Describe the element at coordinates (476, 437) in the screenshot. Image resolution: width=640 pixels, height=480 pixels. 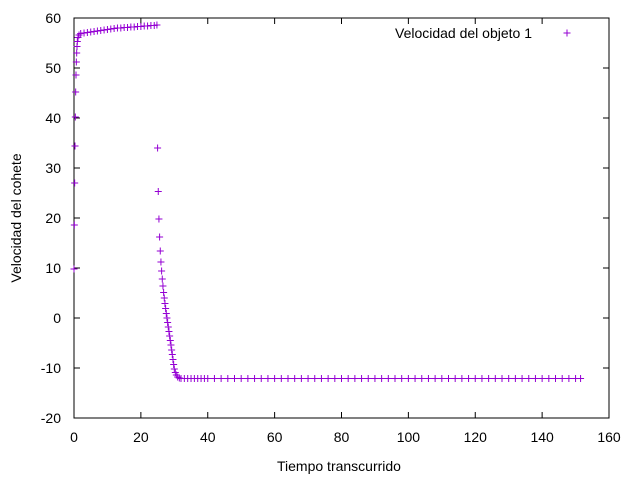
I see `x-tick-label: 120` at that location.